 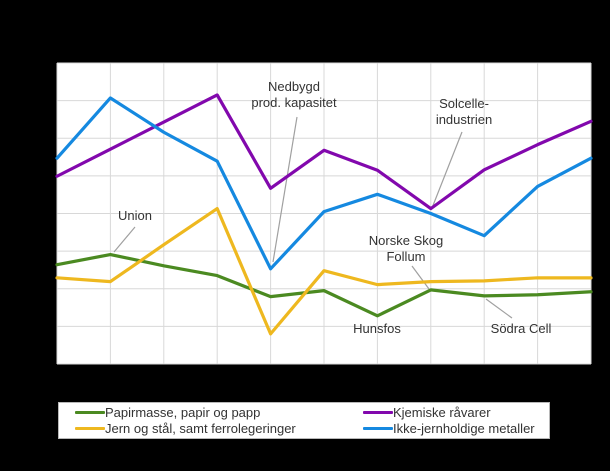 I want to click on annotation-solcelle-line2: industrien, so click(x=464, y=119).